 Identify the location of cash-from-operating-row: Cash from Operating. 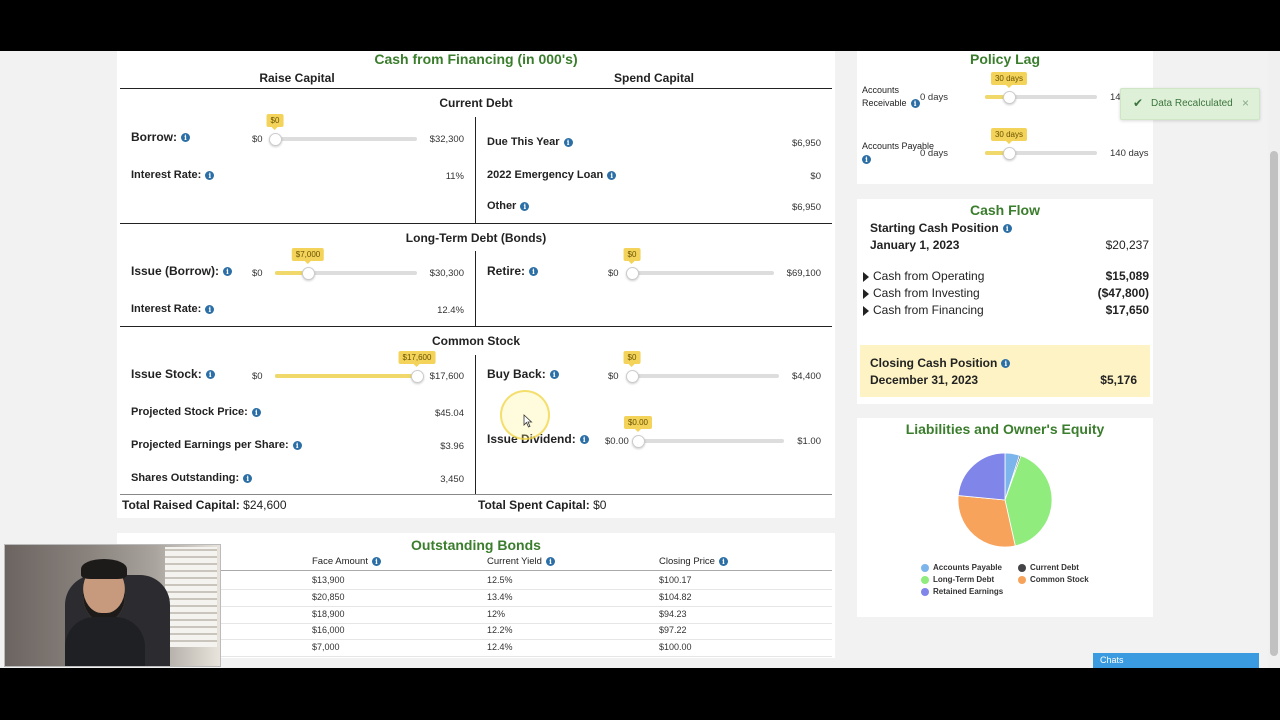
(923, 276).